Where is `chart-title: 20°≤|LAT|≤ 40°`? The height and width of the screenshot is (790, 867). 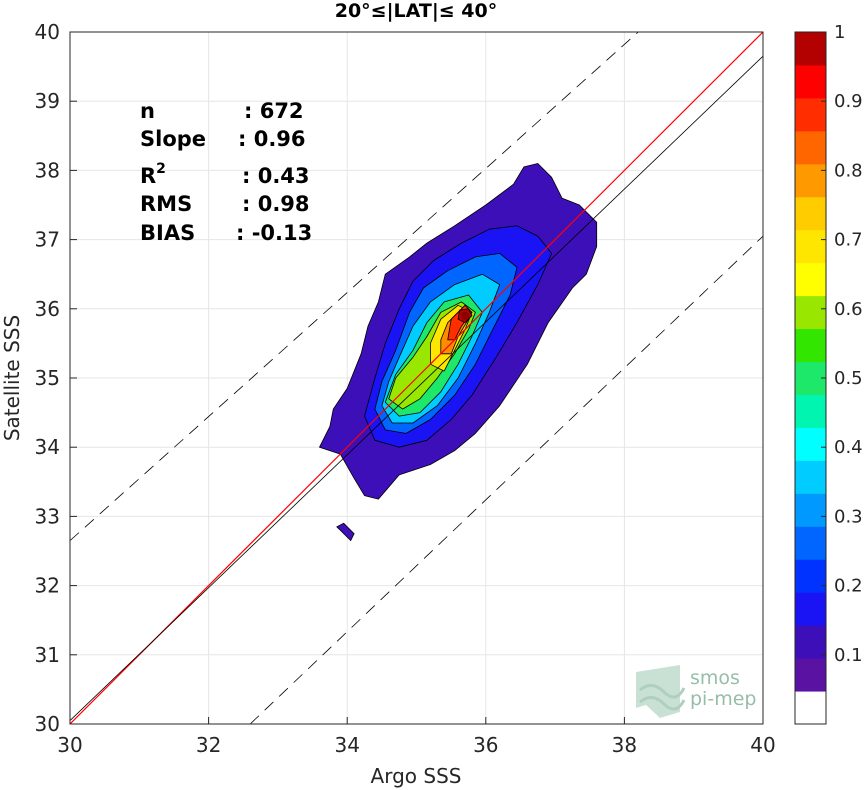
chart-title: 20°≤|LAT|≤ 40° is located at coordinates (416, 11).